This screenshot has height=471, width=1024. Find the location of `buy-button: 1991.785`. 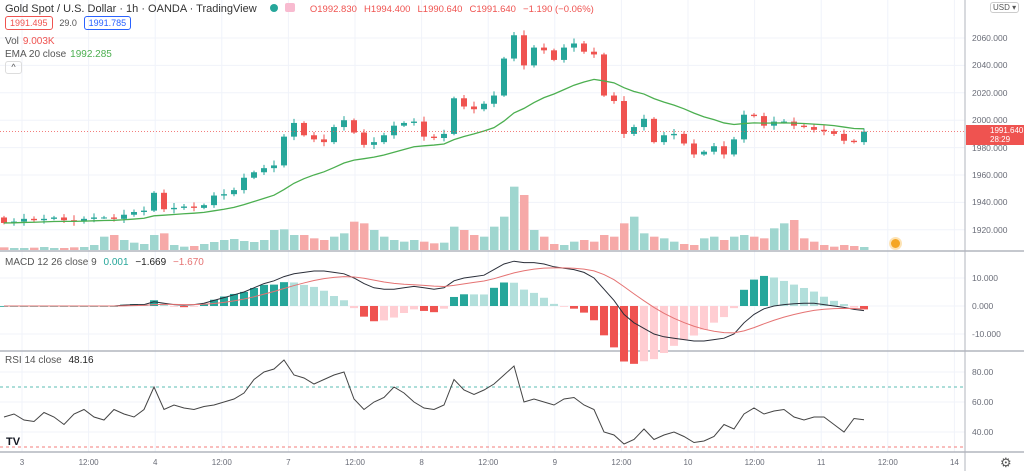

buy-button: 1991.785 is located at coordinates (107, 23).